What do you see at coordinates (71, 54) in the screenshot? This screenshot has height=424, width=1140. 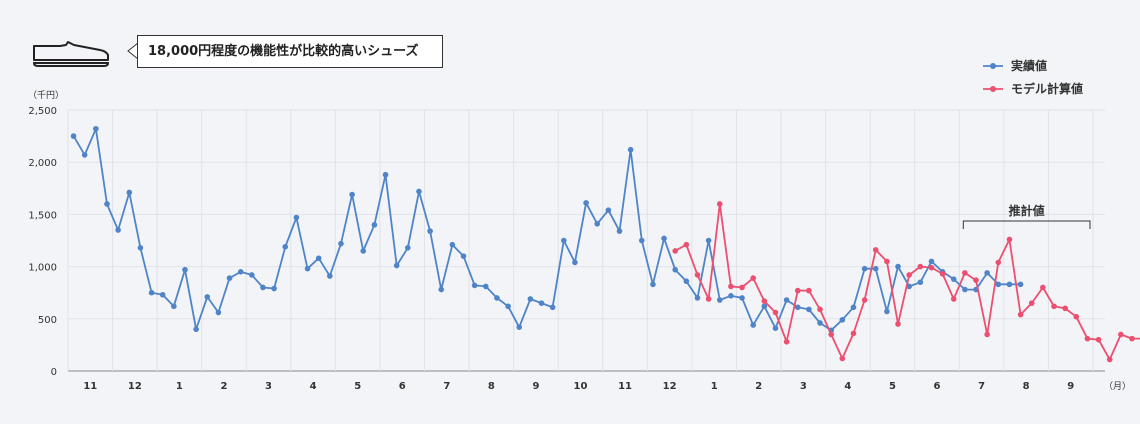 I see `shoe-icon` at bounding box center [71, 54].